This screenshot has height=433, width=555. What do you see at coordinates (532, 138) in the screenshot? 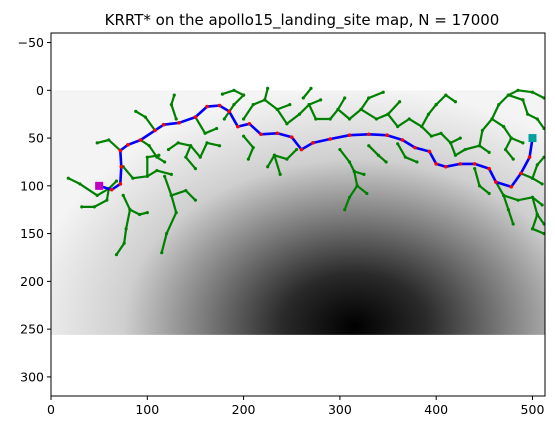
I see `goal-marker` at bounding box center [532, 138].